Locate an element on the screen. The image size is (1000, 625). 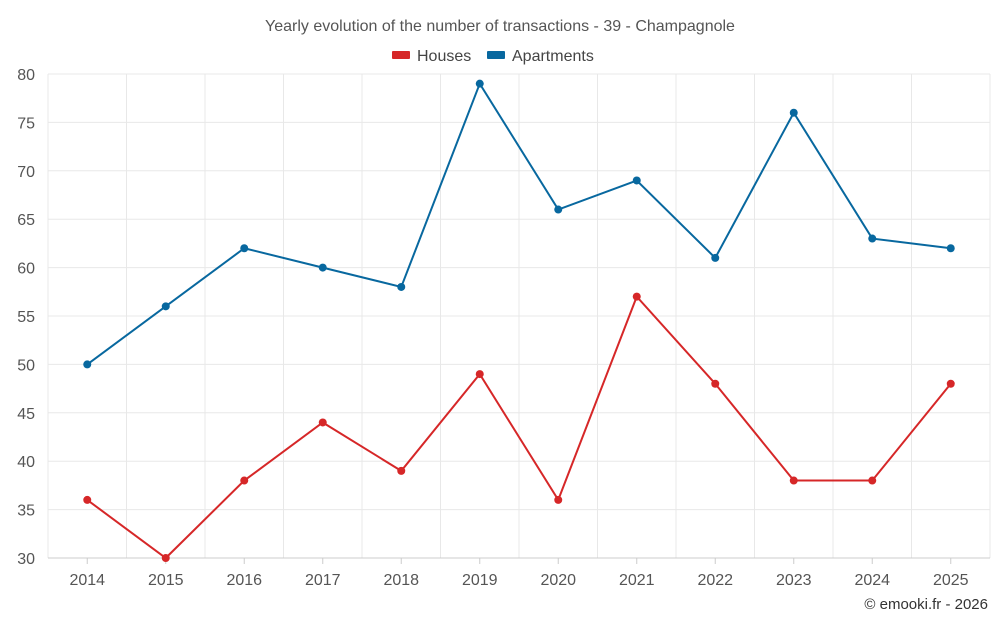
x-tick-label: 2015 is located at coordinates (166, 580).